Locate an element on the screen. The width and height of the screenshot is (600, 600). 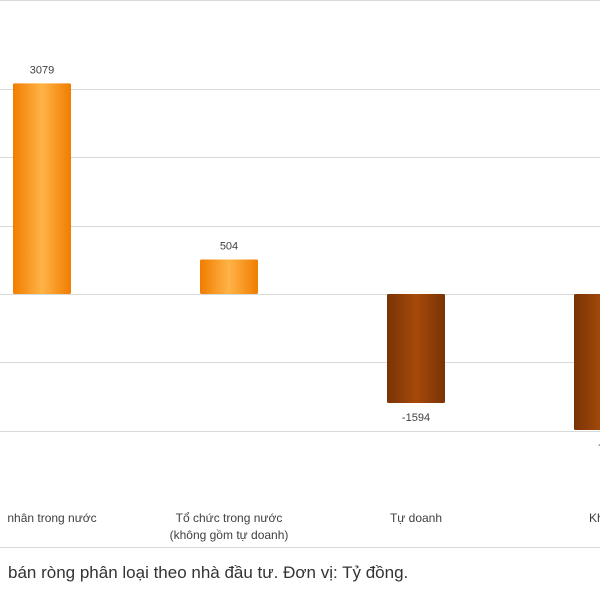
category-label-3: Khối is located at coordinates (594, 518).